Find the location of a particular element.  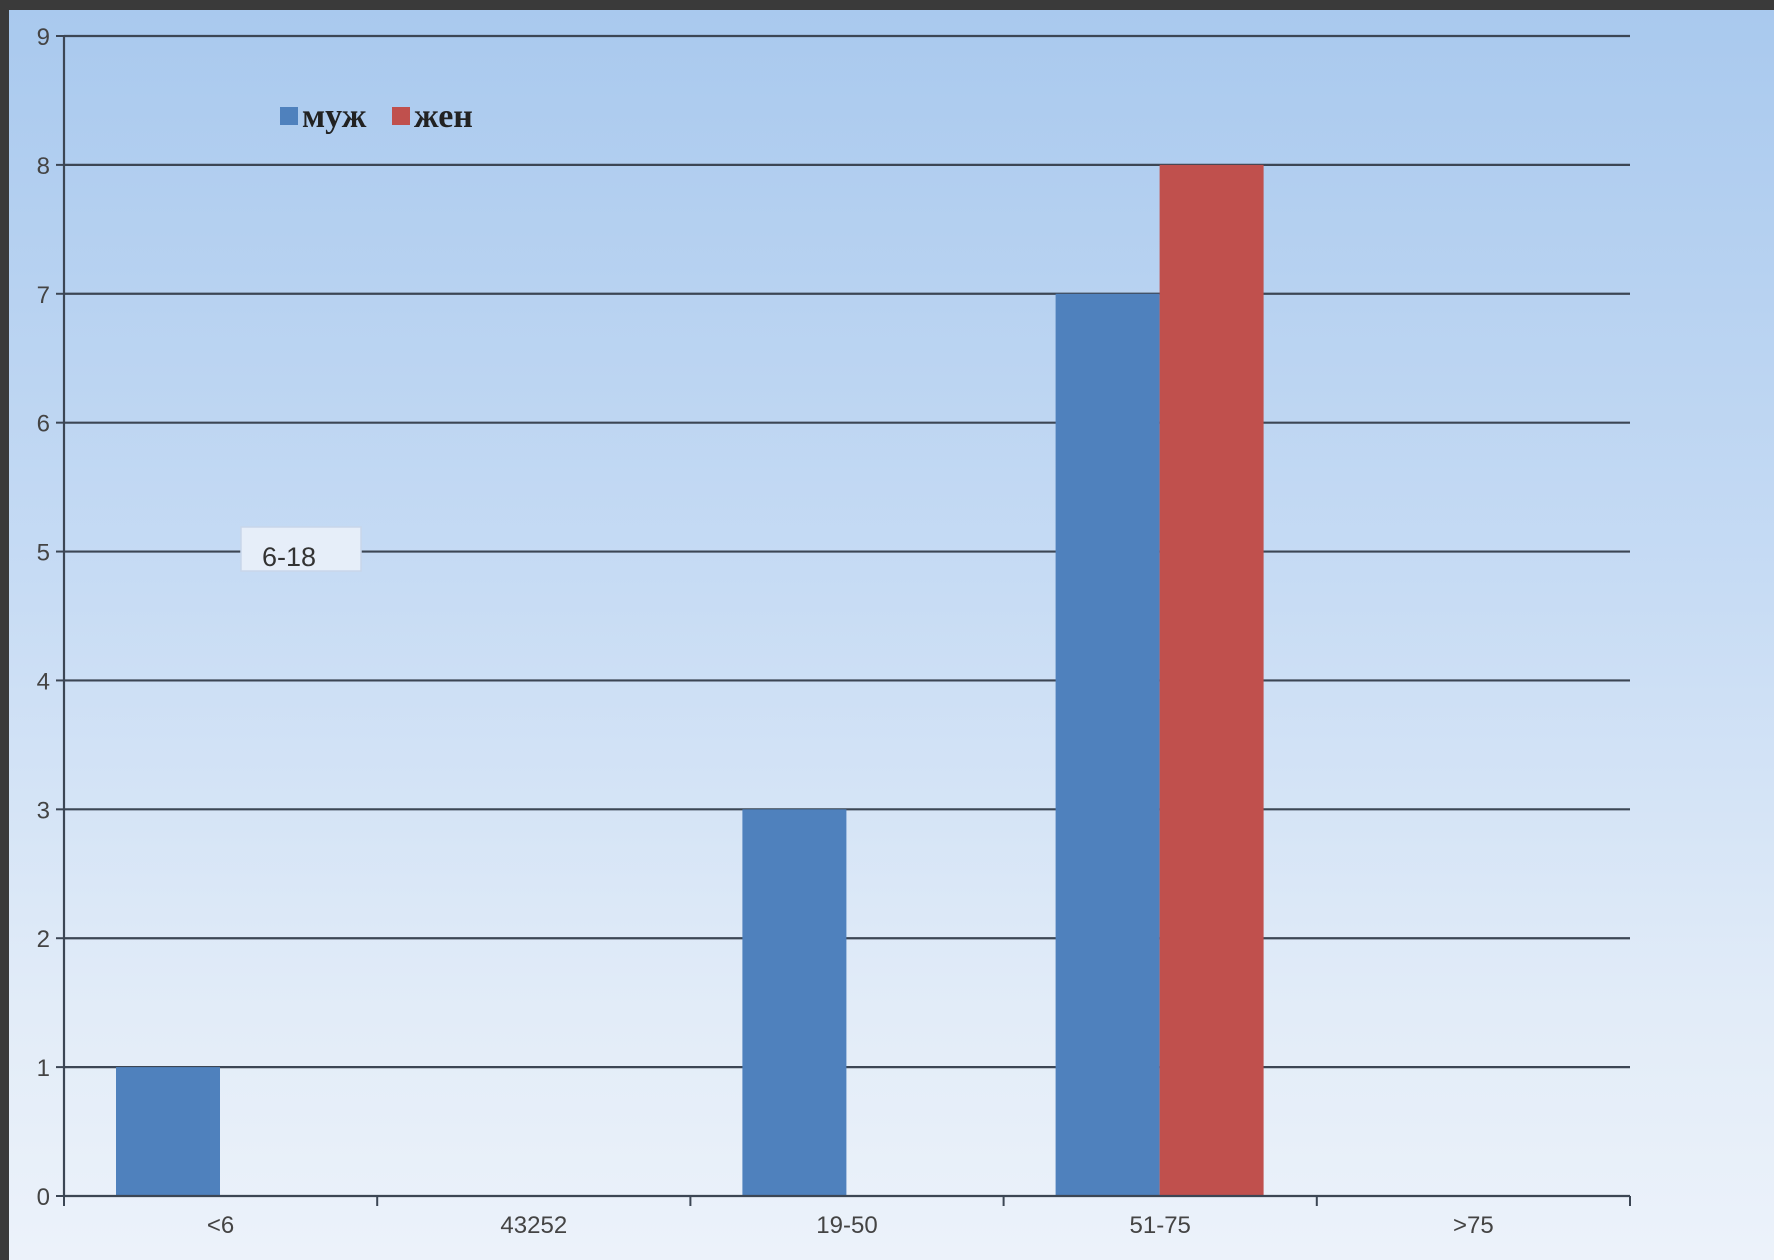

y-tick-label: 0 is located at coordinates (43, 1197).